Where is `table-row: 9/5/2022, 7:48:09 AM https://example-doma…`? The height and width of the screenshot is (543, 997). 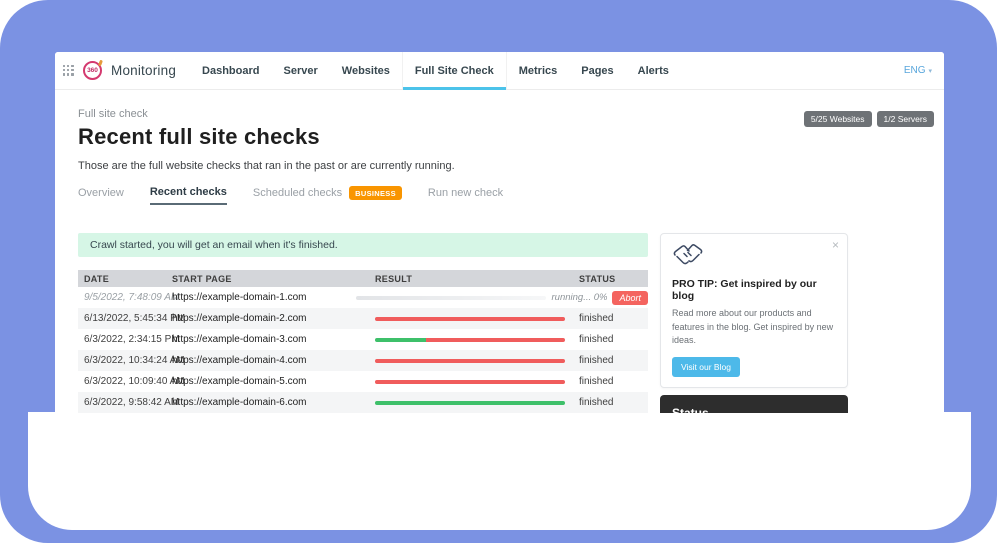 table-row: 9/5/2022, 7:48:09 AM https://example-doma… is located at coordinates (363, 297).